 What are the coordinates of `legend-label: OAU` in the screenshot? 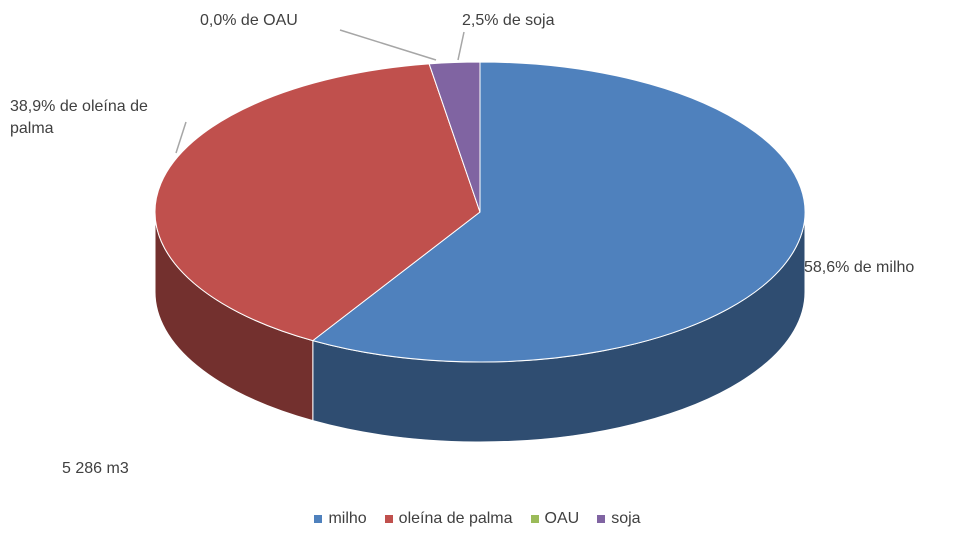 It's located at (562, 518).